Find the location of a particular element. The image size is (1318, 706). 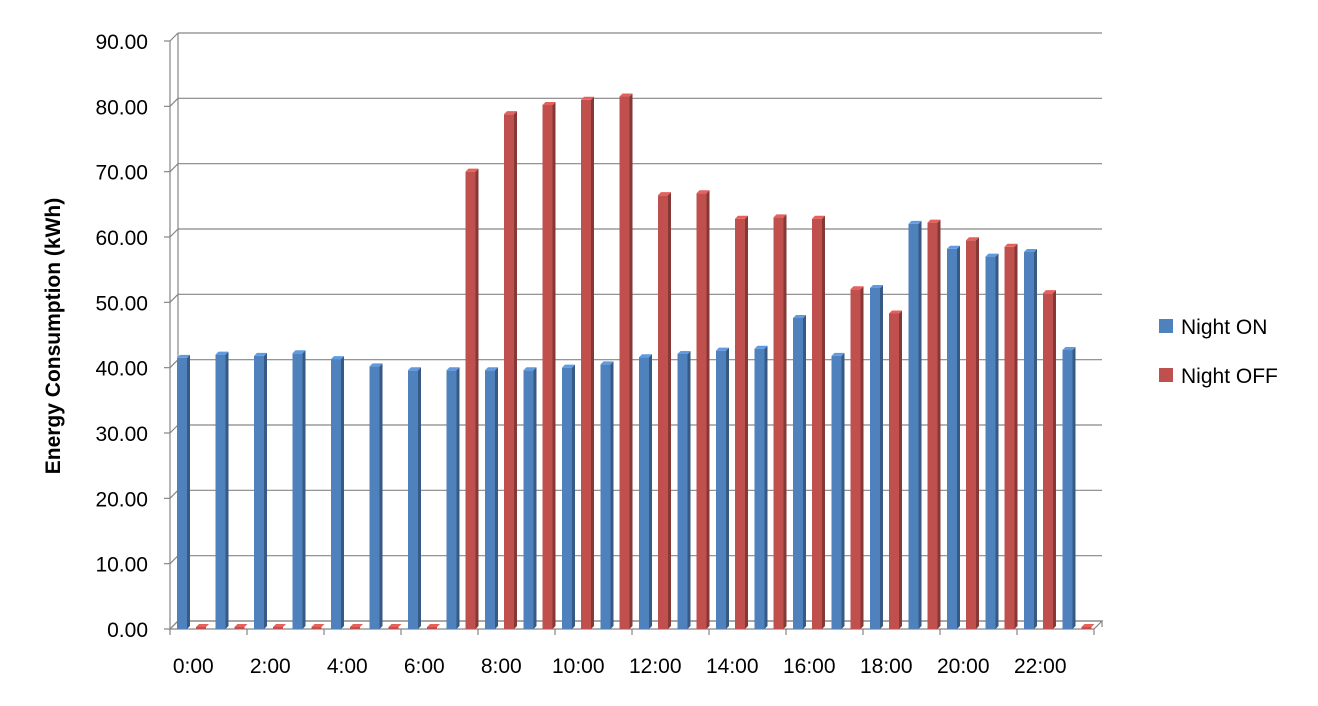

y-tick-label: 50.00 is located at coordinates (121, 303).